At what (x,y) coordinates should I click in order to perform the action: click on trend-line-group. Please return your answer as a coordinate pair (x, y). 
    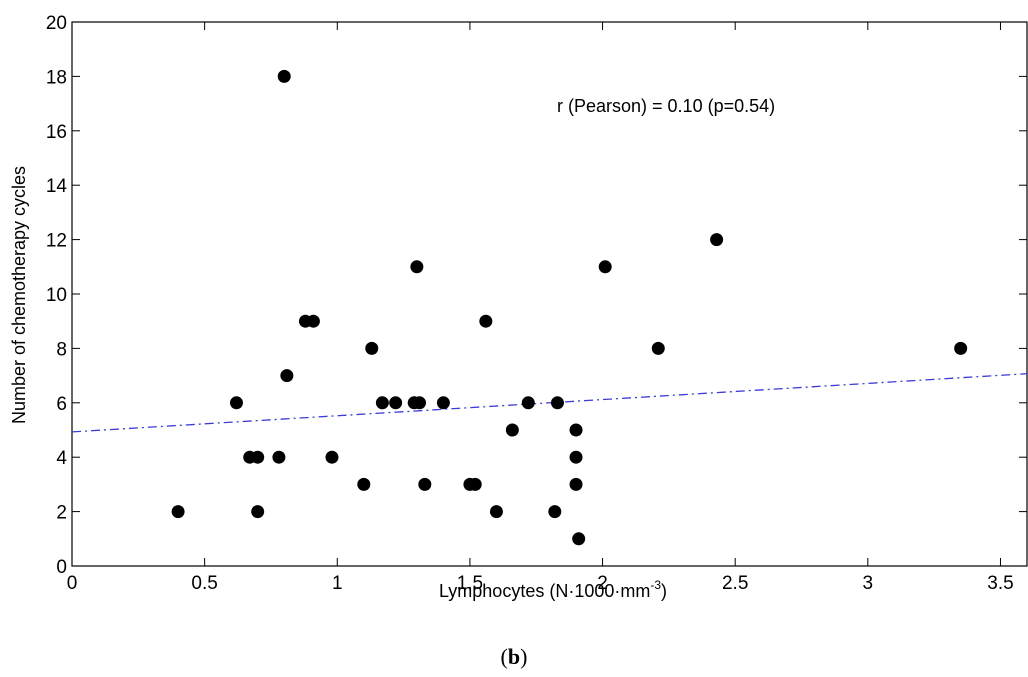
    Looking at the image, I should click on (549, 403).